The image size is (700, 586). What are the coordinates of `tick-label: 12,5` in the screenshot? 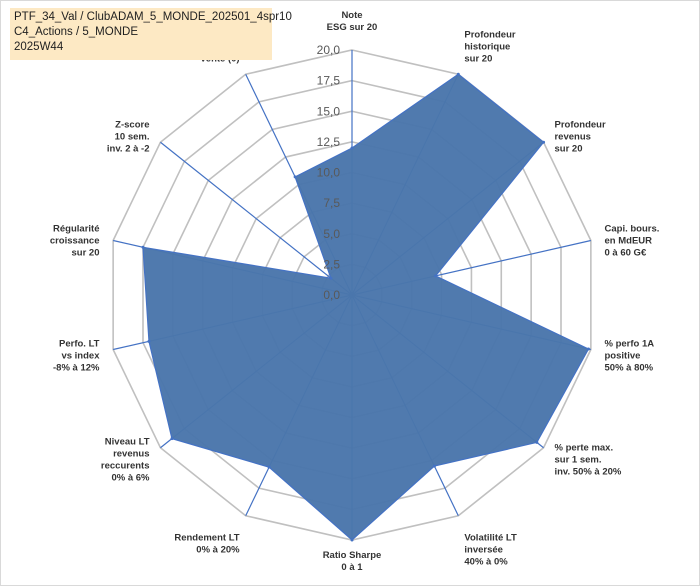 It's located at (329, 142).